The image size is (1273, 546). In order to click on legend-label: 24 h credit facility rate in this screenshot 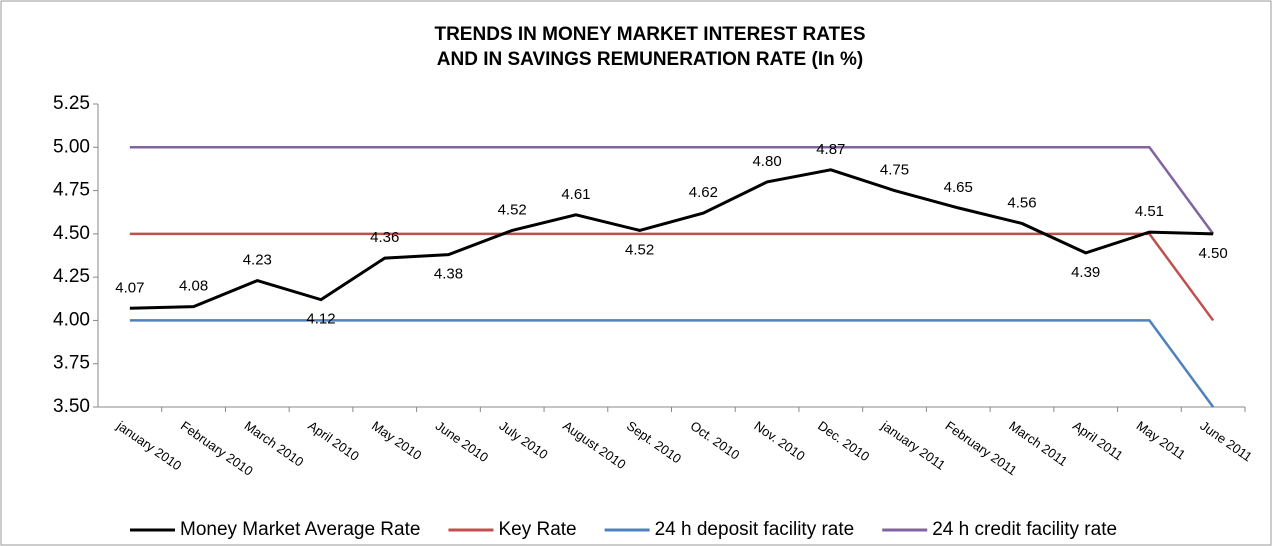, I will do `click(1024, 529)`.